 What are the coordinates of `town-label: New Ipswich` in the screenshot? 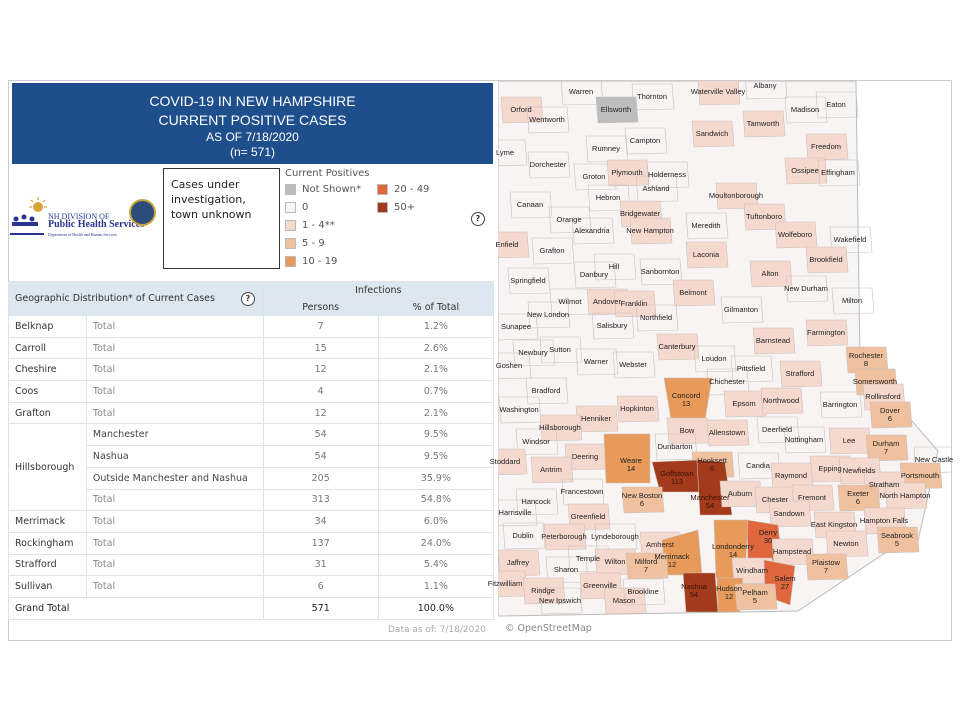 It's located at (560, 601).